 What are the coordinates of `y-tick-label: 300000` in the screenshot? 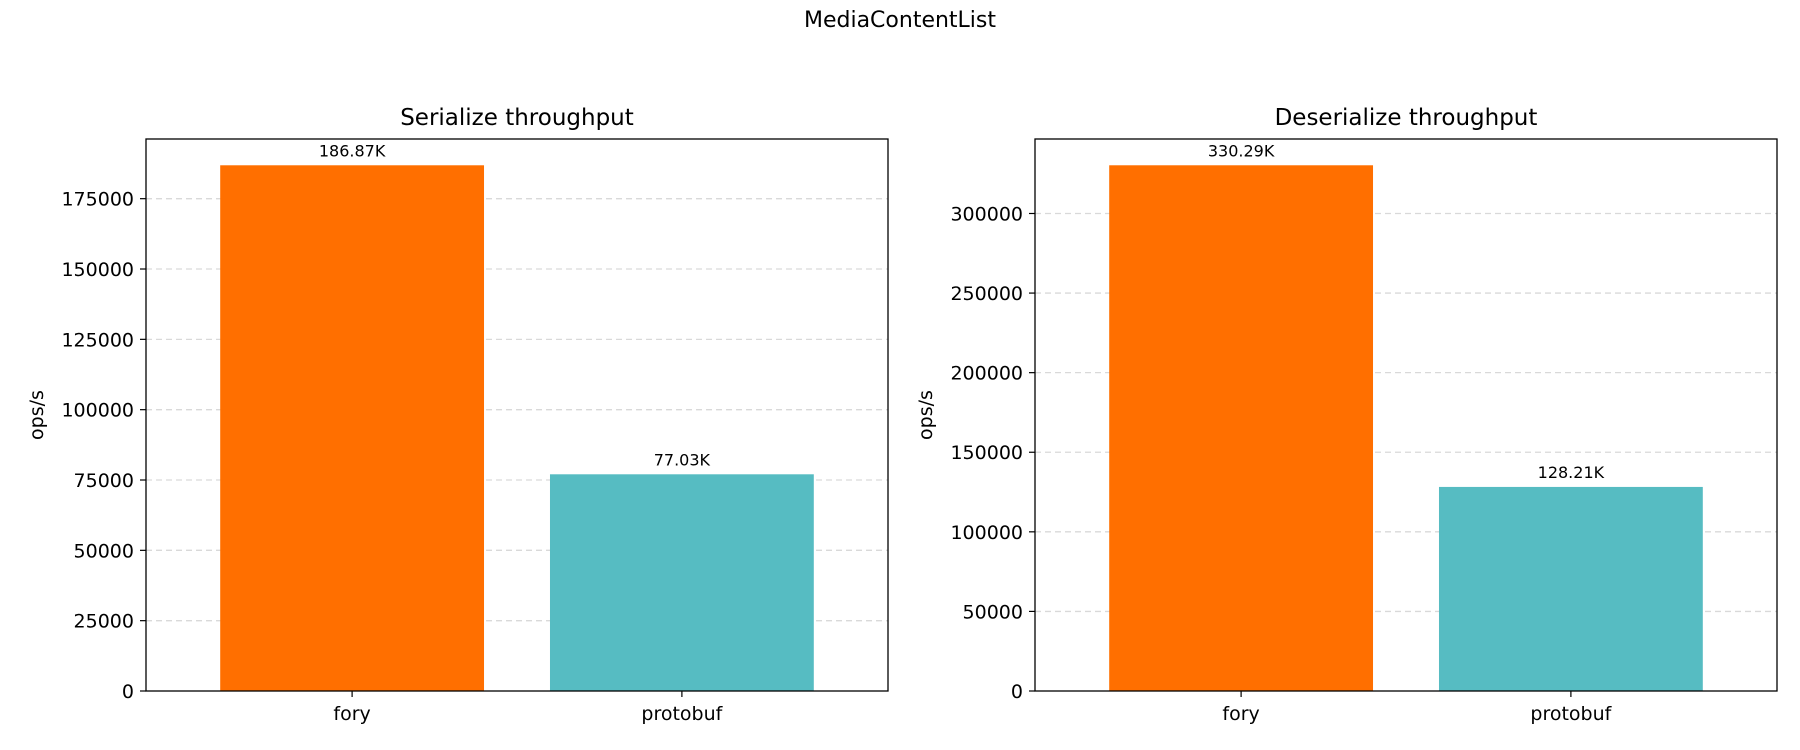 It's located at (986, 214).